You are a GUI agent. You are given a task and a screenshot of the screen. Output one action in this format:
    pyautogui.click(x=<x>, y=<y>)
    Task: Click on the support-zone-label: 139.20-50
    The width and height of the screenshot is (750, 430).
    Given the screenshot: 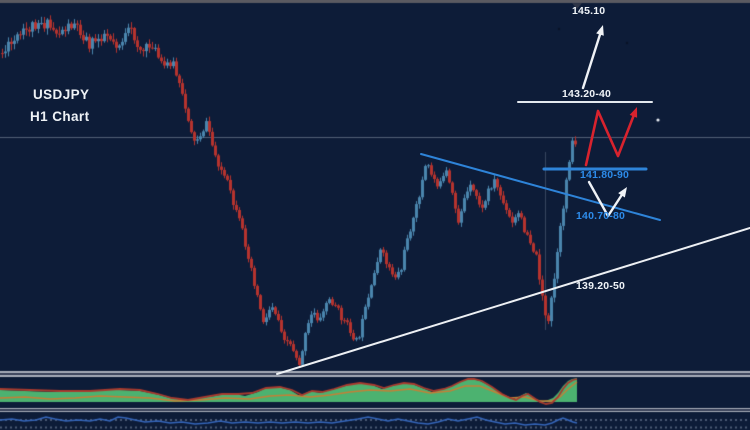 What is the action you would take?
    pyautogui.click(x=601, y=286)
    